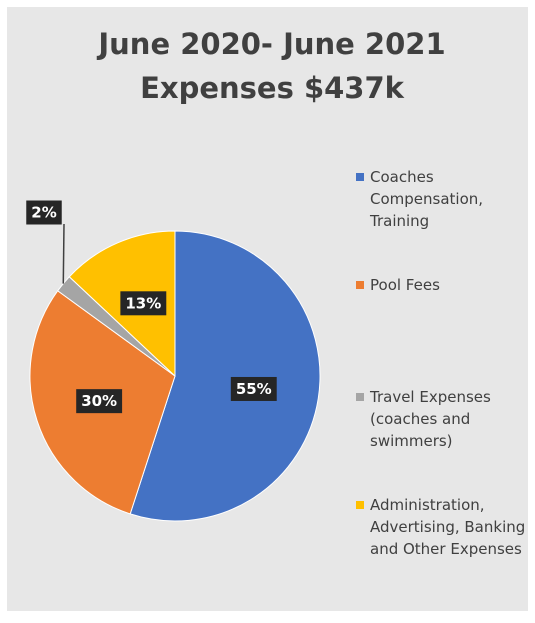 This screenshot has height=623, width=535. What do you see at coordinates (405, 285) in the screenshot?
I see `legend-label: Pool Fees` at bounding box center [405, 285].